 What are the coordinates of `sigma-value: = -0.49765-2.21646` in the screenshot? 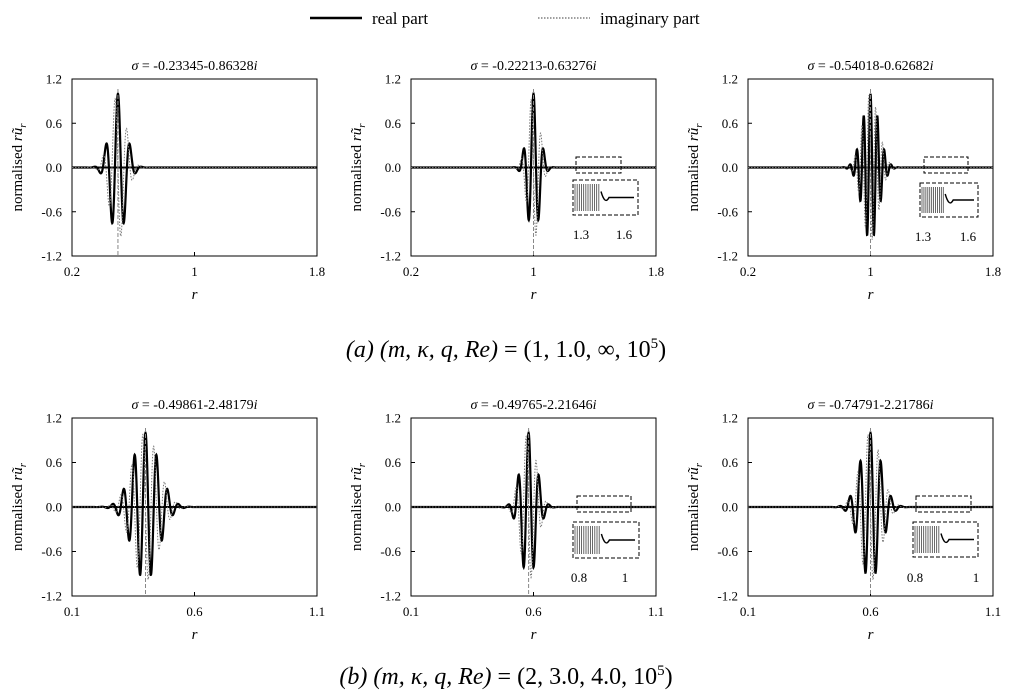 It's located at (534, 405).